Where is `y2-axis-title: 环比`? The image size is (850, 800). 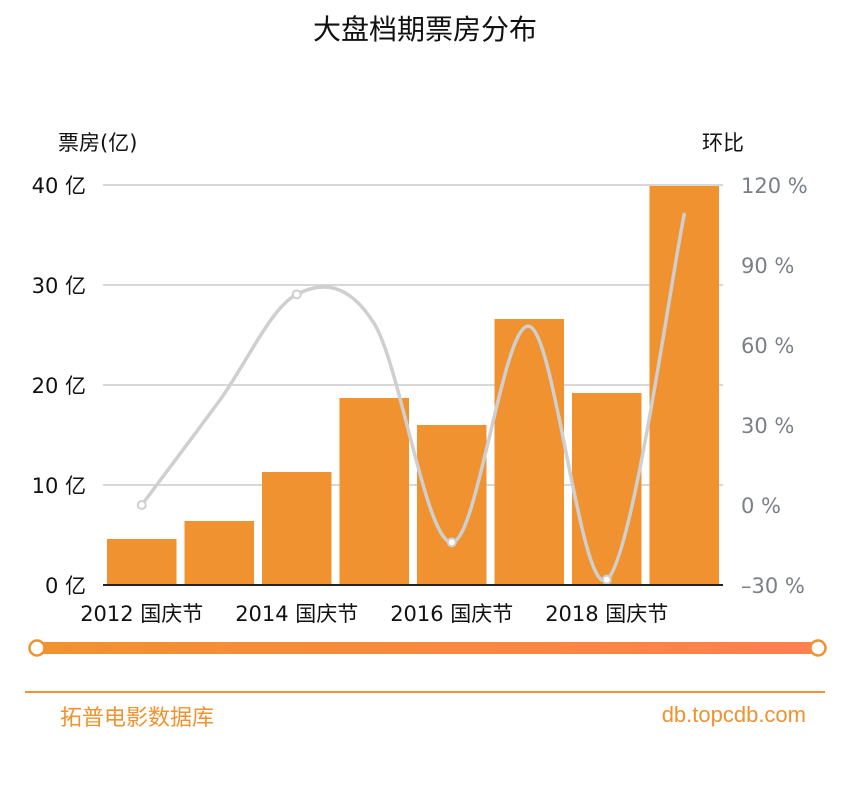
y2-axis-title: 环比 is located at coordinates (723, 143).